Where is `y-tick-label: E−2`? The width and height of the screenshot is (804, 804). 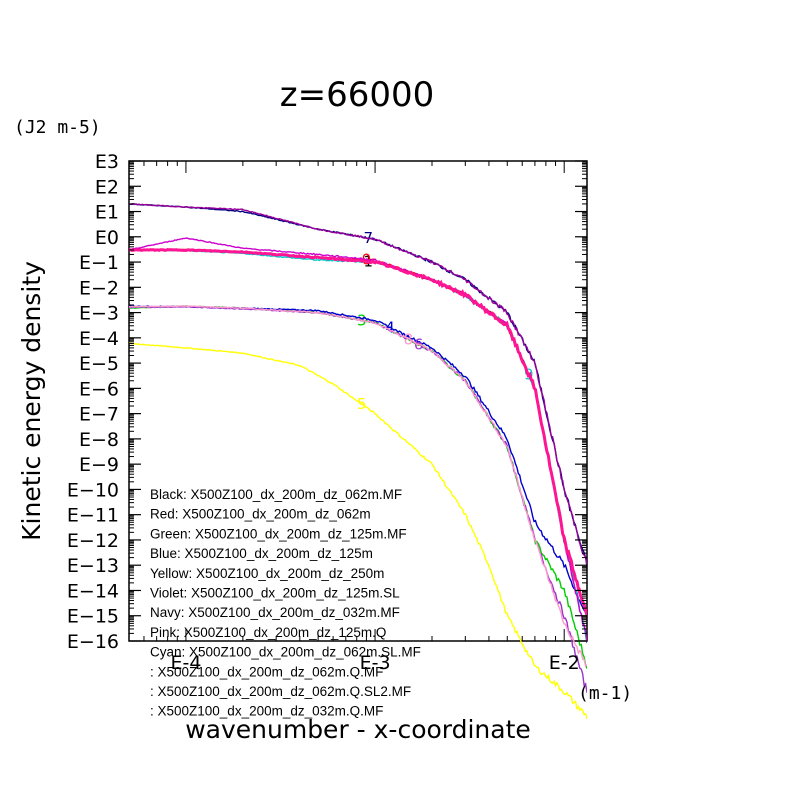
y-tick-label: E−2 is located at coordinates (99, 288).